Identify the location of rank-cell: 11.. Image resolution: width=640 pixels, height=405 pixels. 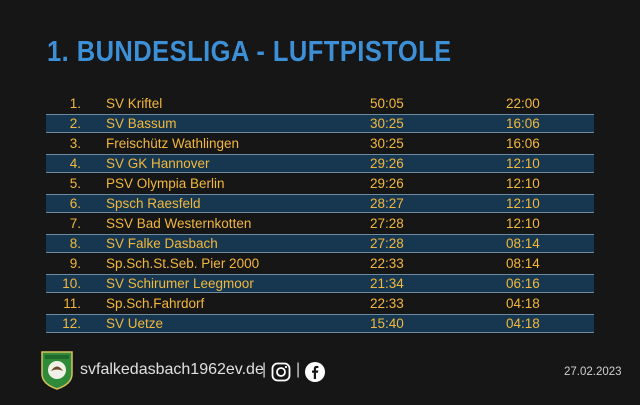
(72, 303).